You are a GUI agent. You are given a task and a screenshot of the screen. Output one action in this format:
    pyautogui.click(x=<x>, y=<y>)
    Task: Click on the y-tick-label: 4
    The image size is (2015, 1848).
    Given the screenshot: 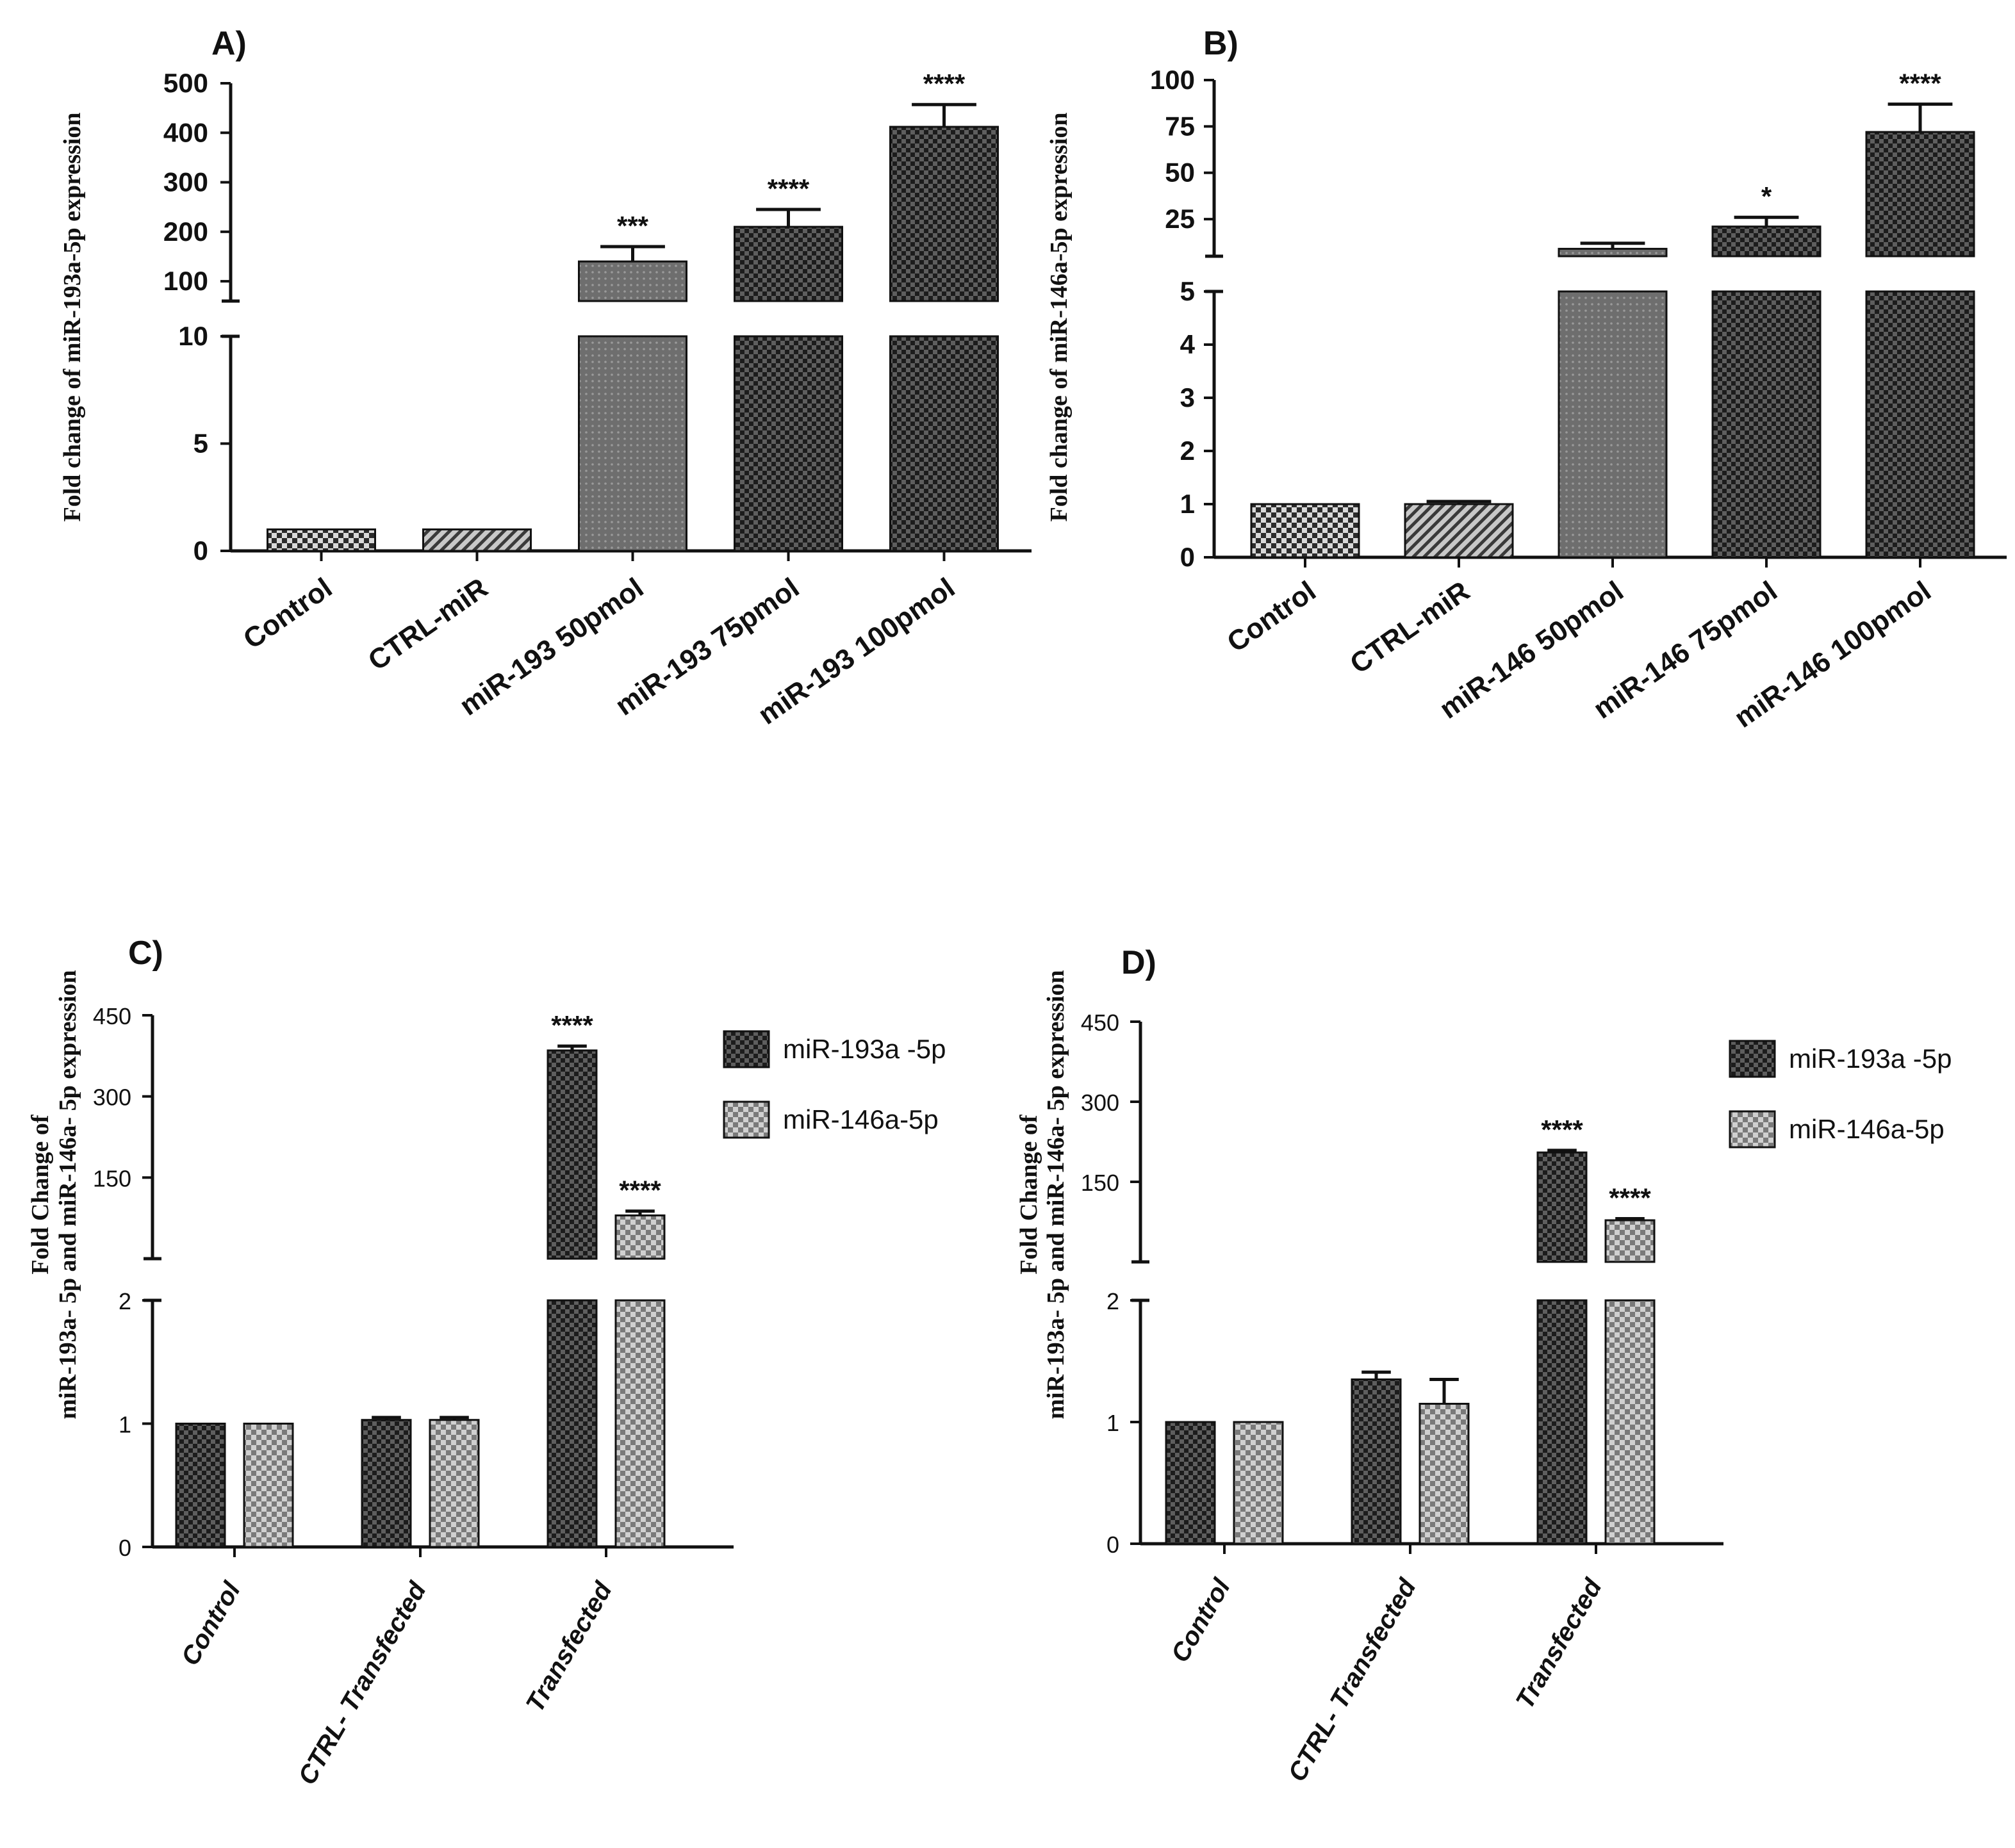 What is the action you would take?
    pyautogui.click(x=1188, y=344)
    